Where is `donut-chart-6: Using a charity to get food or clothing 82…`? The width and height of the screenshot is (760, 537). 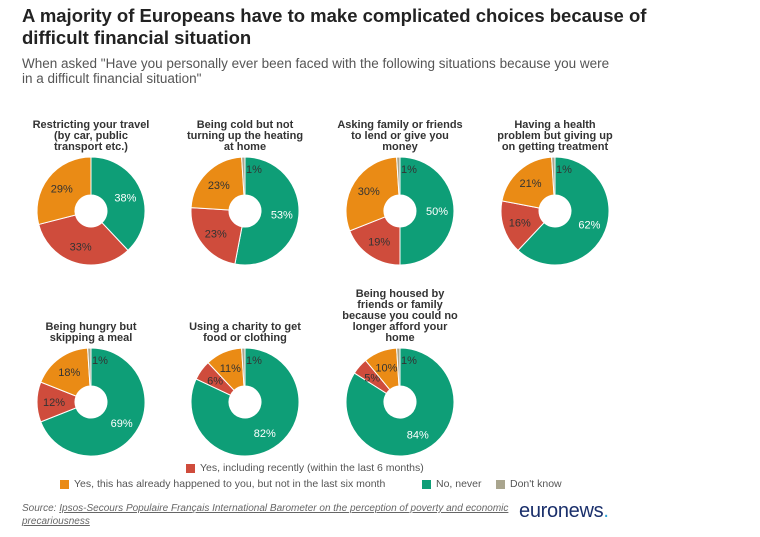
donut-chart-6: Using a charity to get food or clothing 82… is located at coordinates (245, 389).